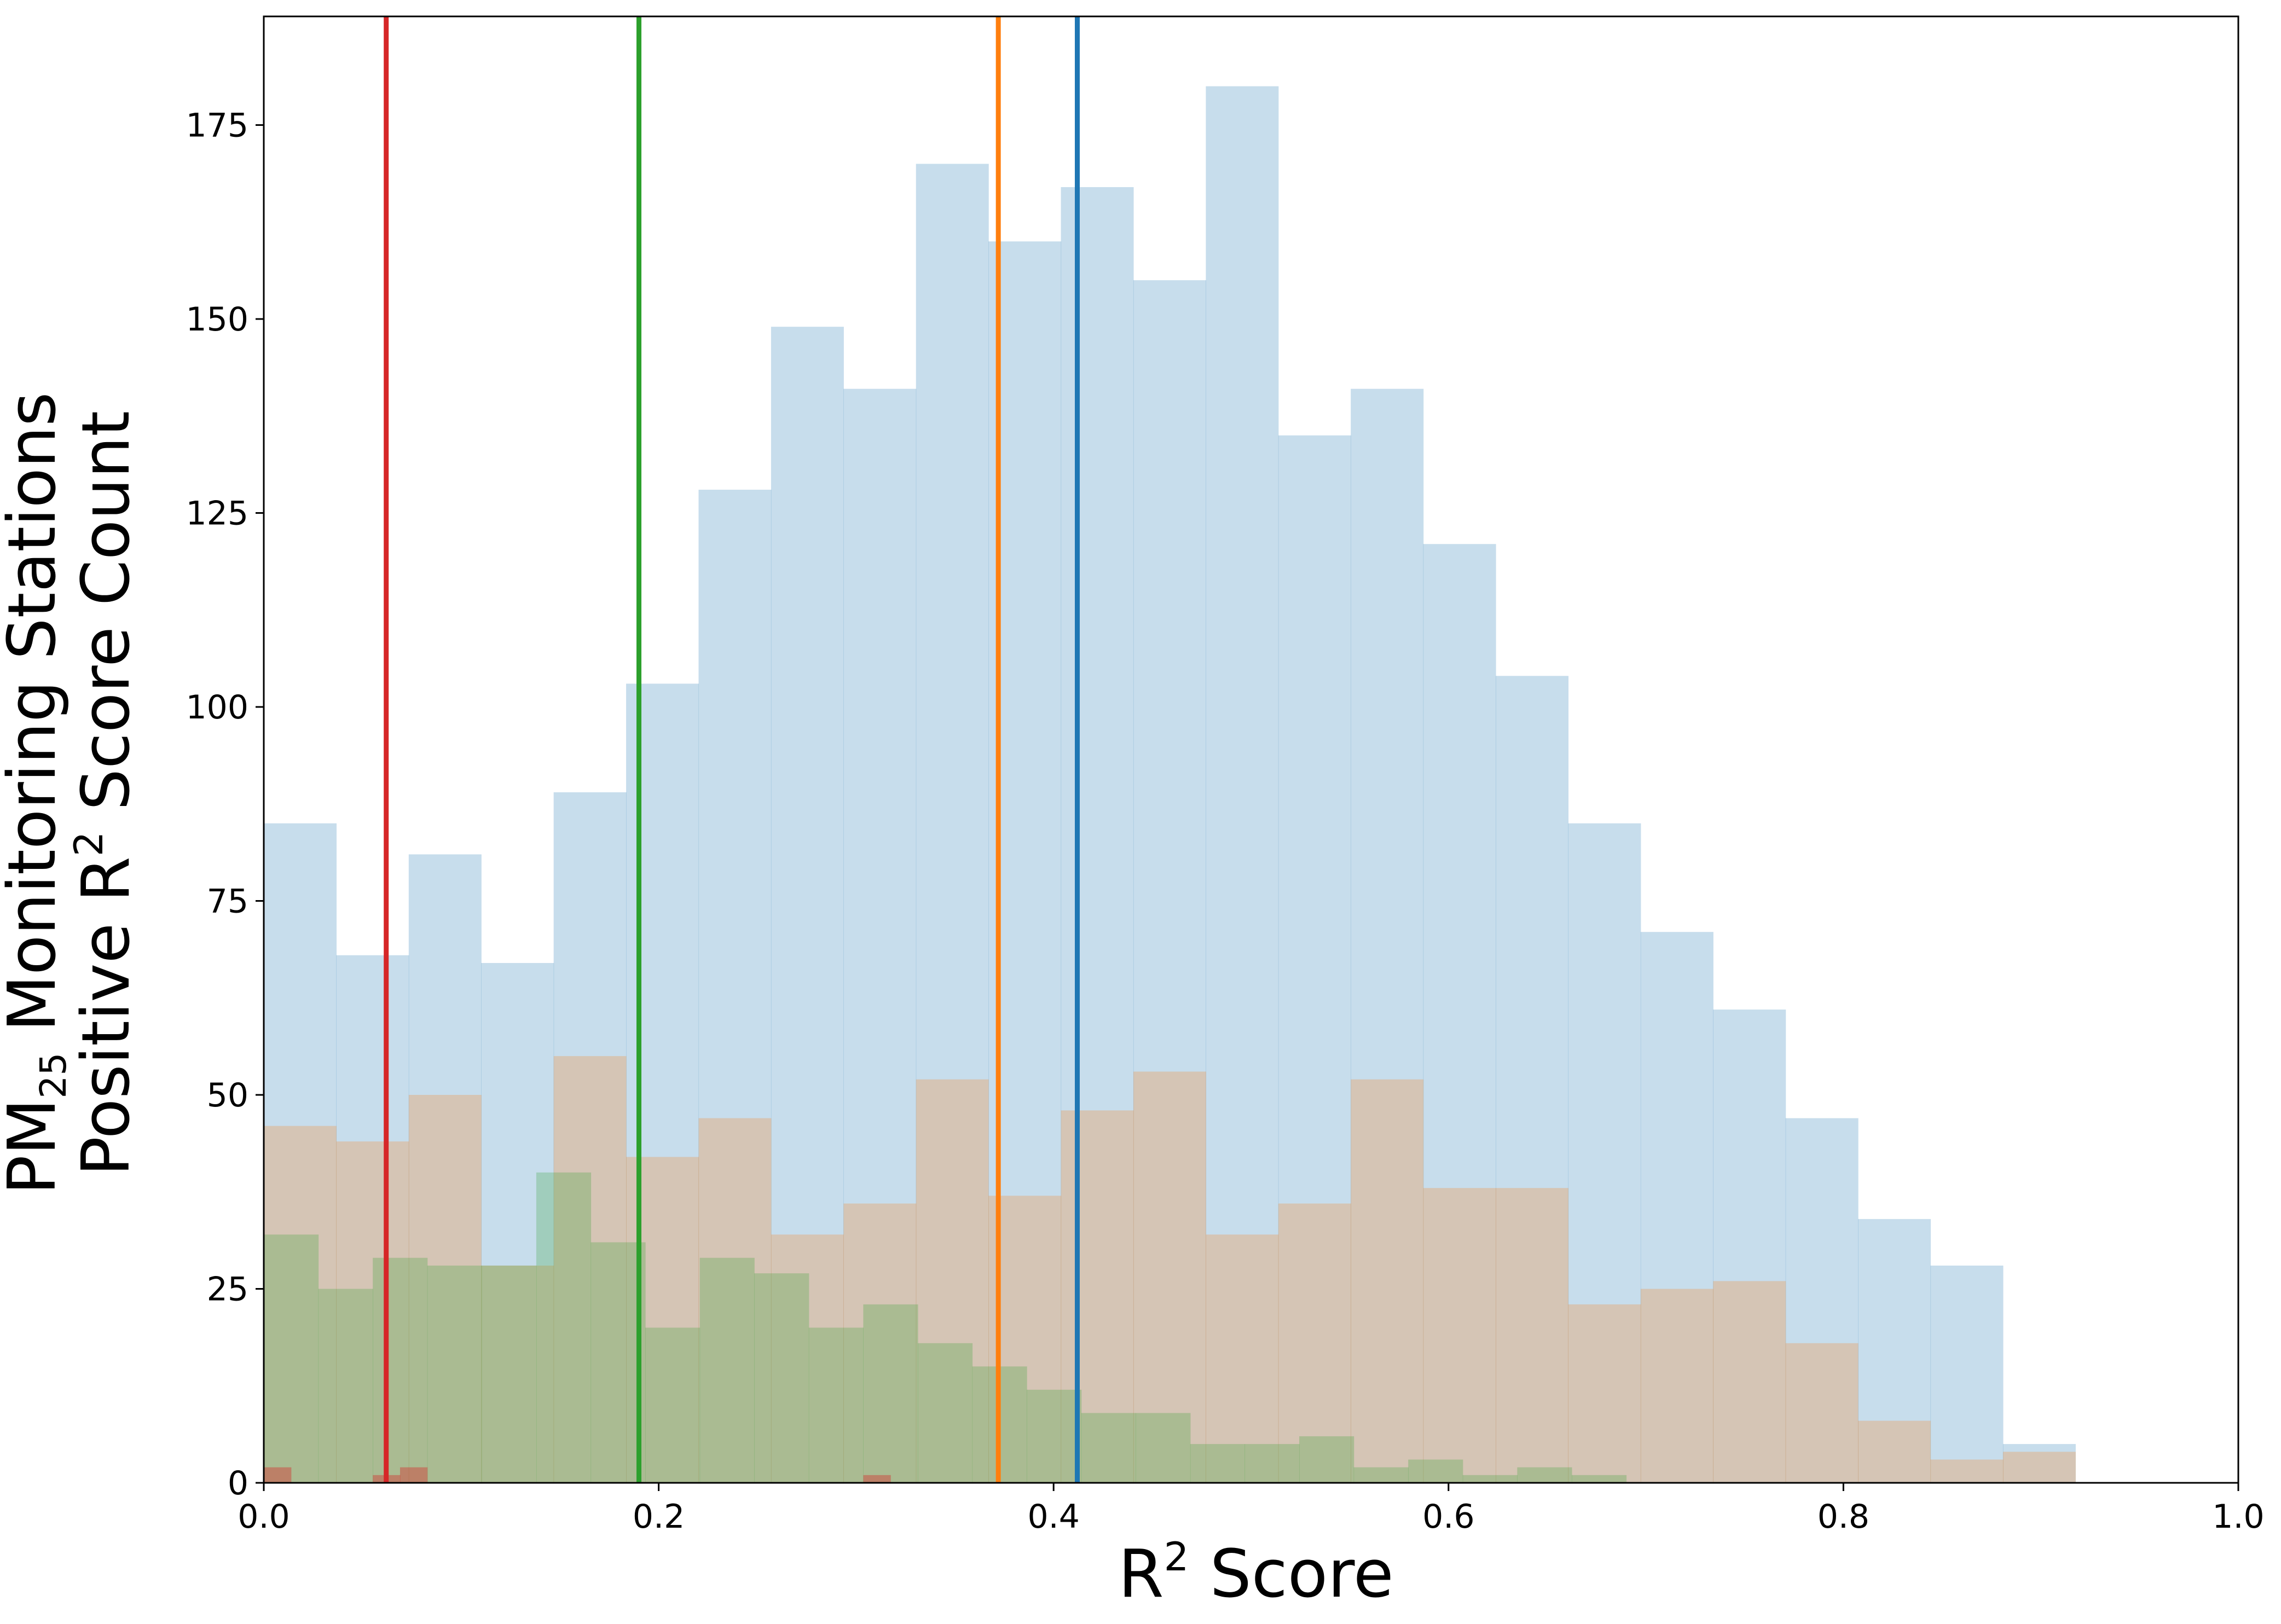 The image size is (2281, 1624). What do you see at coordinates (225, 805) in the screenshot?
I see `y-axis-ticks: 0 25 50 75 100 125 150 175` at bounding box center [225, 805].